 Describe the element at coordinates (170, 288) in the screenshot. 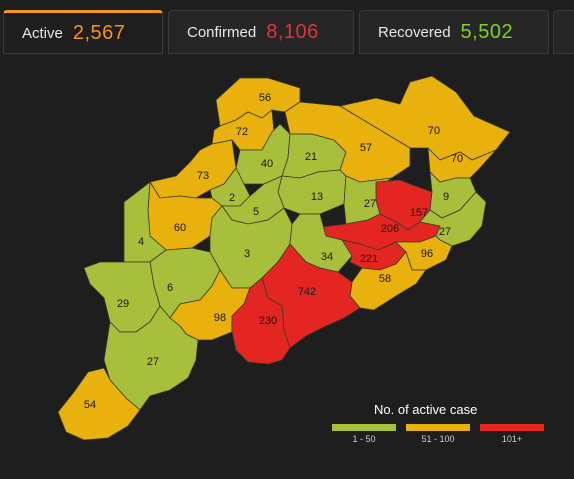

I see `district-count-label: 6` at that location.